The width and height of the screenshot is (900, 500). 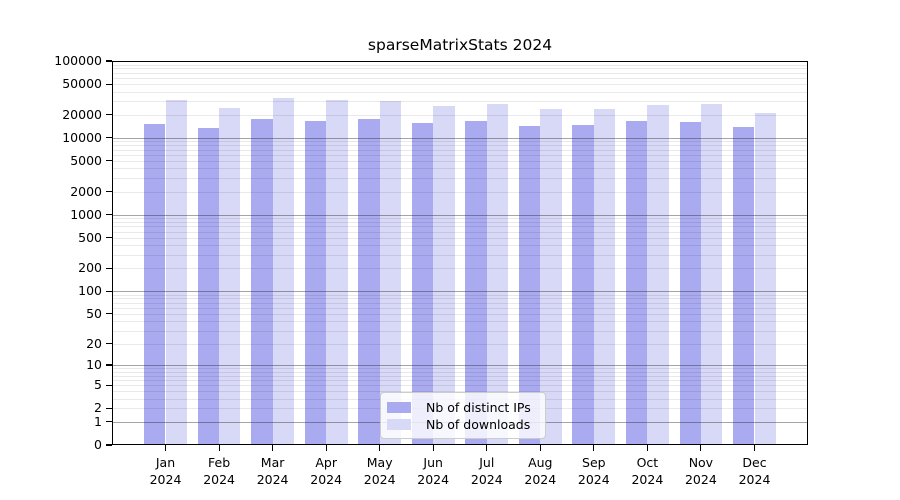 I want to click on x-tick-feb, so click(x=219, y=448).